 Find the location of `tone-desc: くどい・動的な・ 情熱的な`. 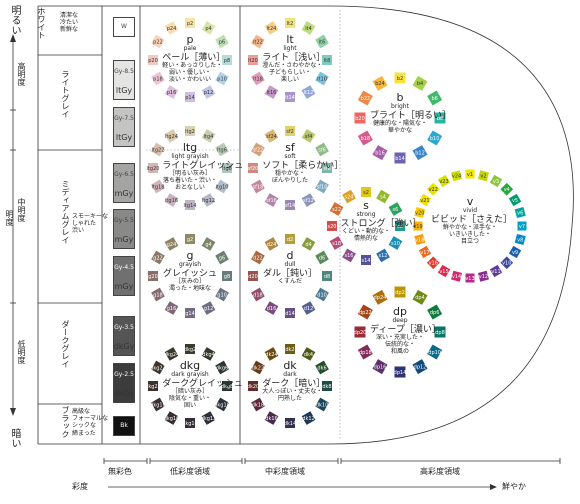

tone-desc: くどい・動的な・ 情熱的な is located at coordinates (365, 235).